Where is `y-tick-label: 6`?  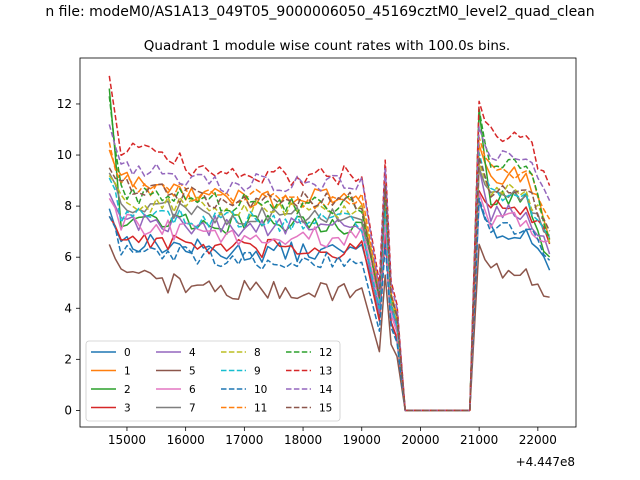 y-tick-label: 6 is located at coordinates (68, 257).